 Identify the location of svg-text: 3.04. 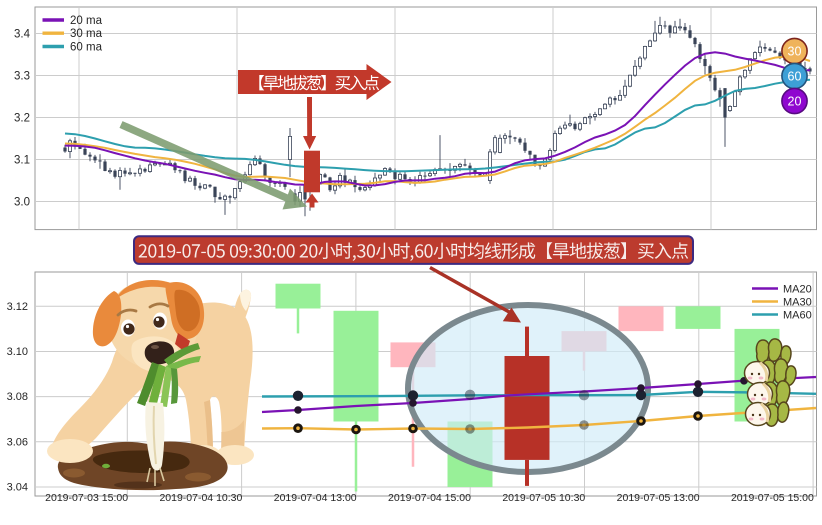
(17, 488).